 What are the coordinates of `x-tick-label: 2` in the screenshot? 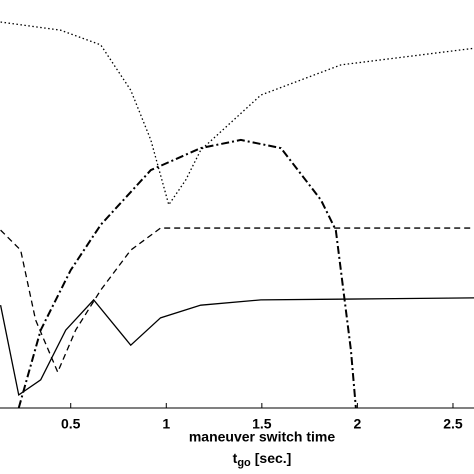 It's located at (358, 424).